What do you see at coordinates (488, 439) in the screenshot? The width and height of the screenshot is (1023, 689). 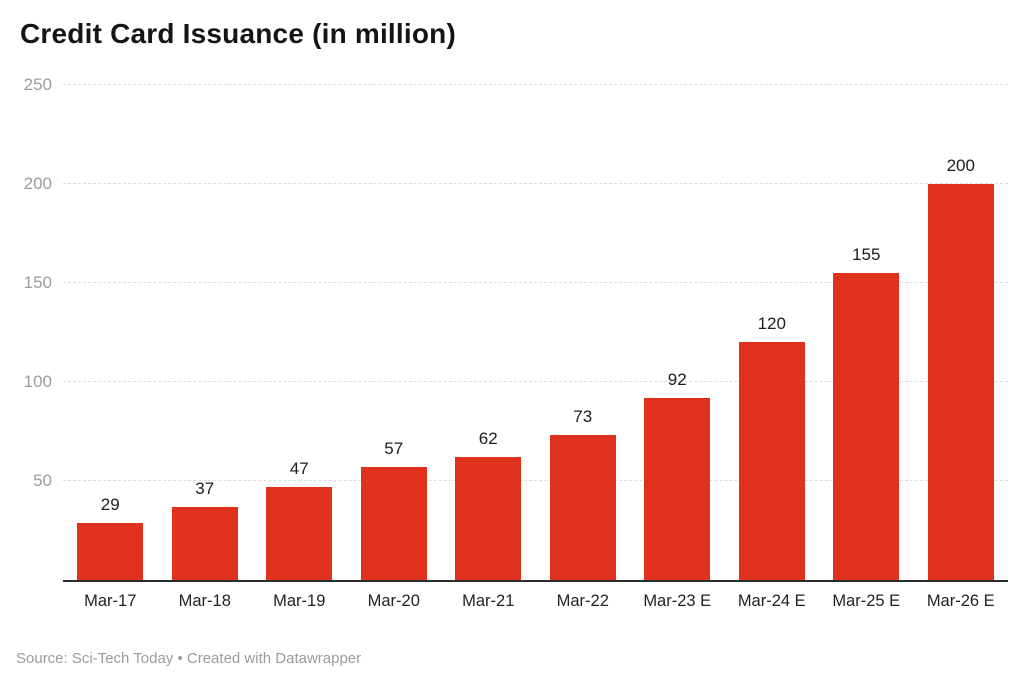 I see `bar-value-label: 62` at bounding box center [488, 439].